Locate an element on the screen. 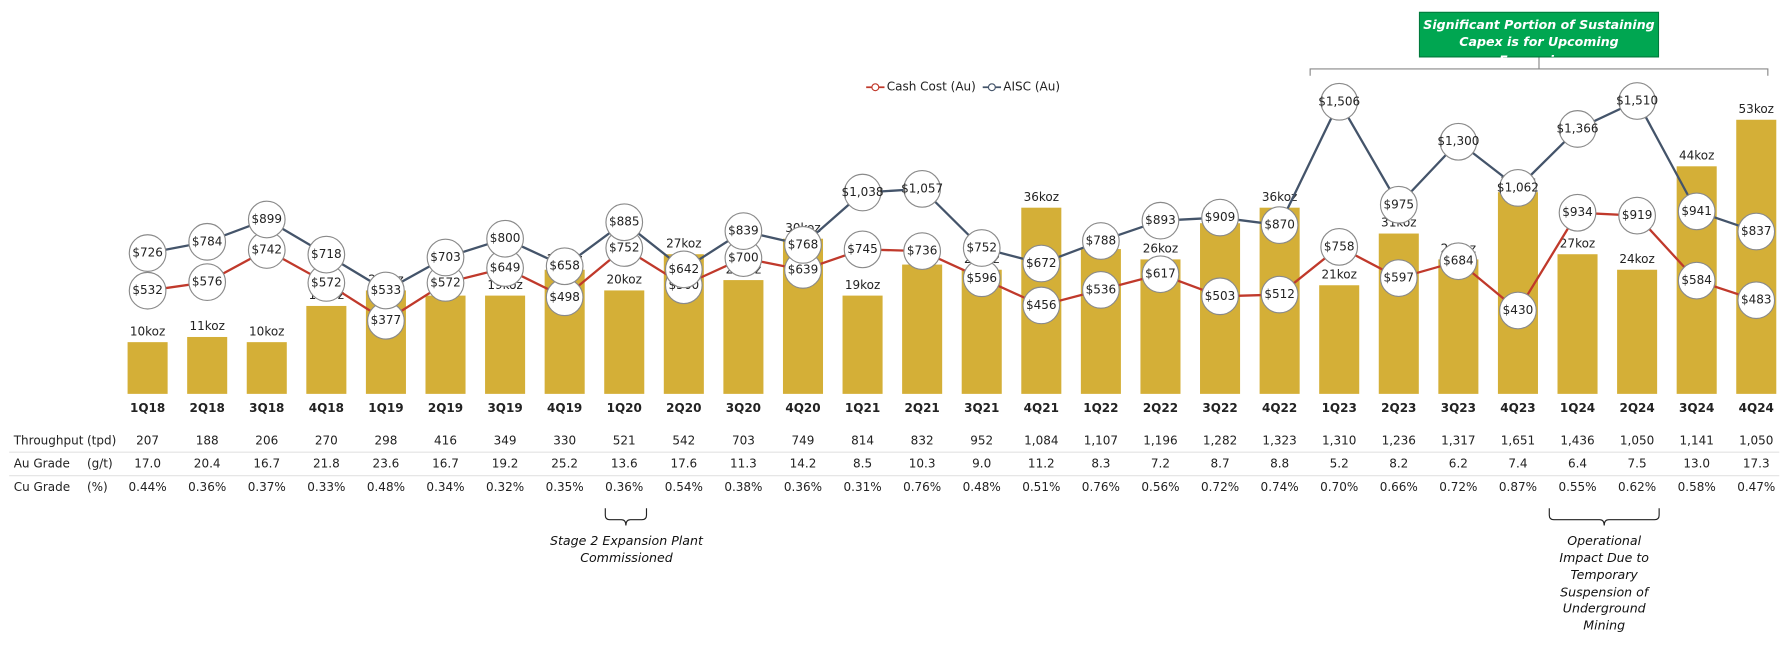 The height and width of the screenshot is (647, 1785). table-cell: 0.33% is located at coordinates (326, 487).